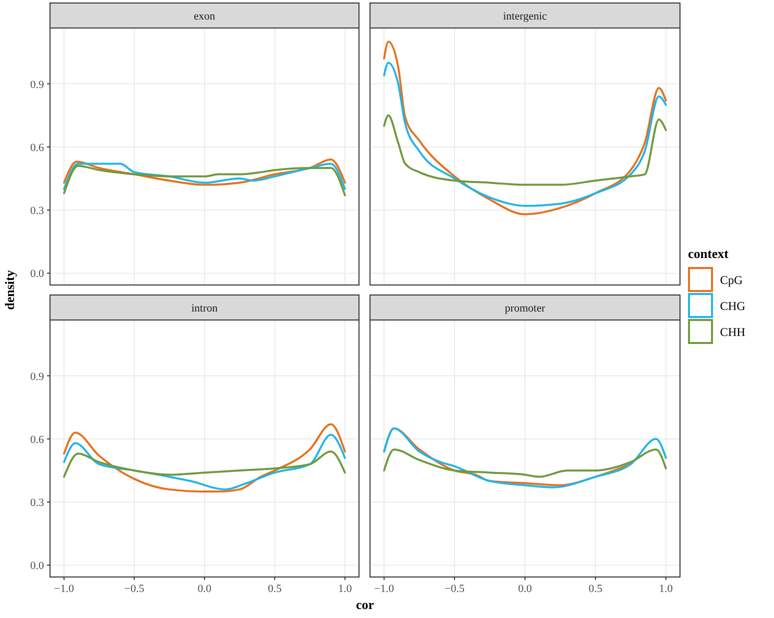  Describe the element at coordinates (709, 253) in the screenshot. I see `legend-title: context` at that location.